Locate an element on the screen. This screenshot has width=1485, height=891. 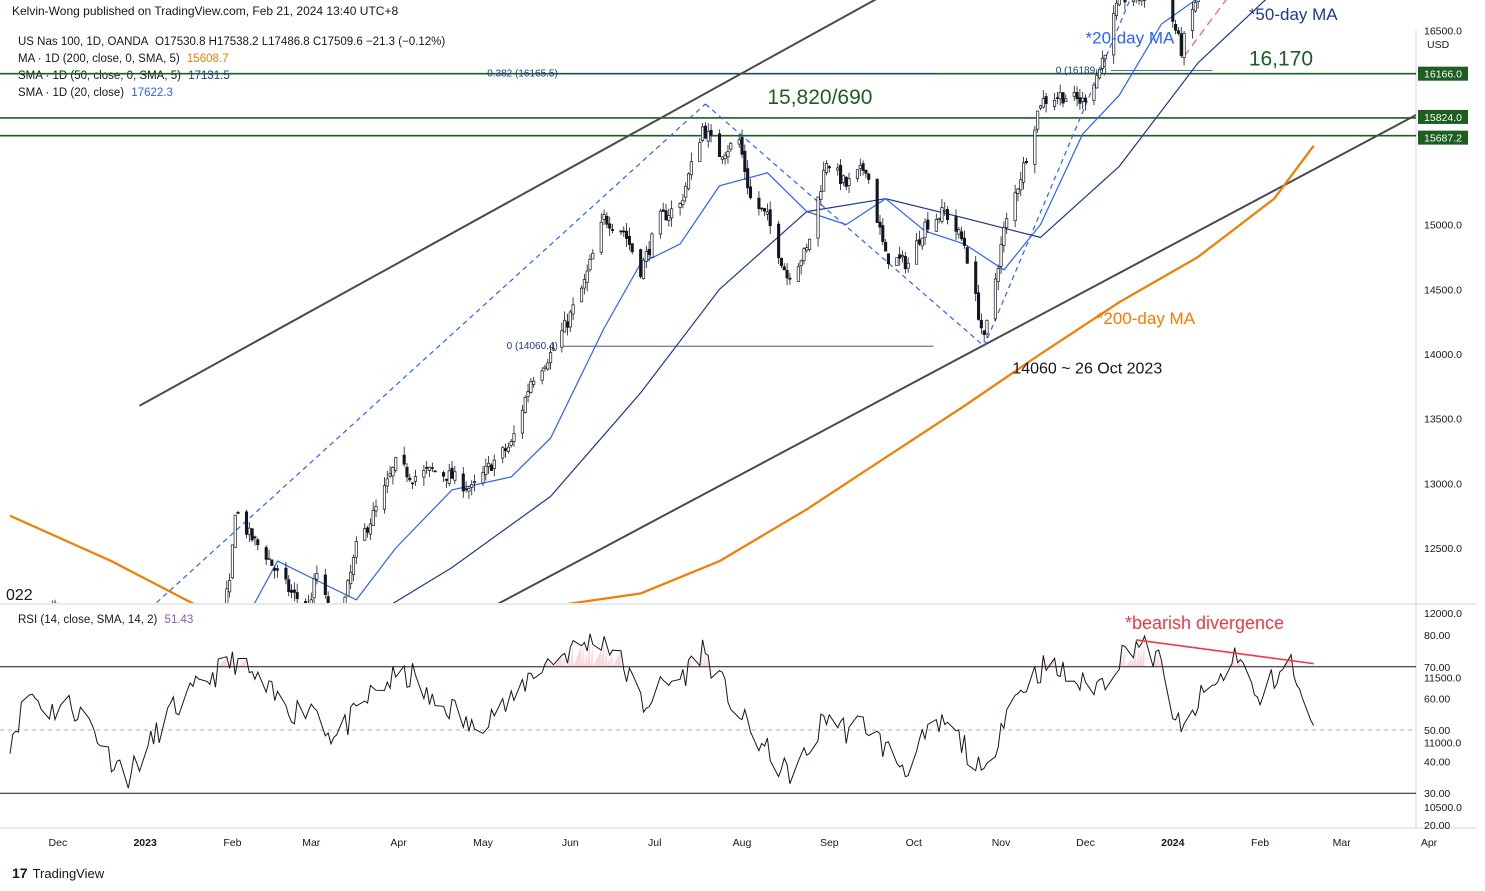
symbol-name: US Nas 100, 1D, OANDA is located at coordinates (83, 42).